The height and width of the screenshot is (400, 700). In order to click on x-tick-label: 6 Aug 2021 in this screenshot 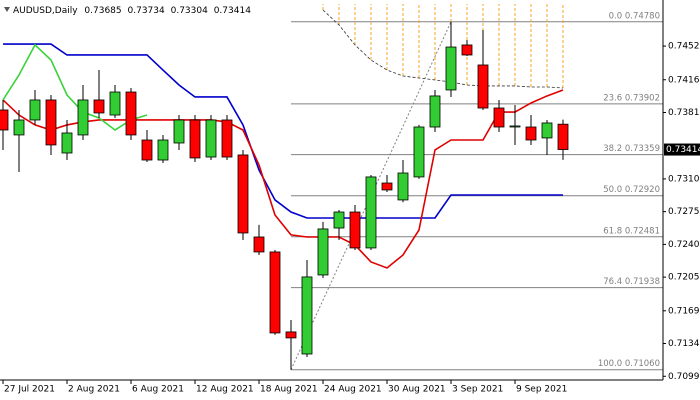, I will do `click(158, 390)`.